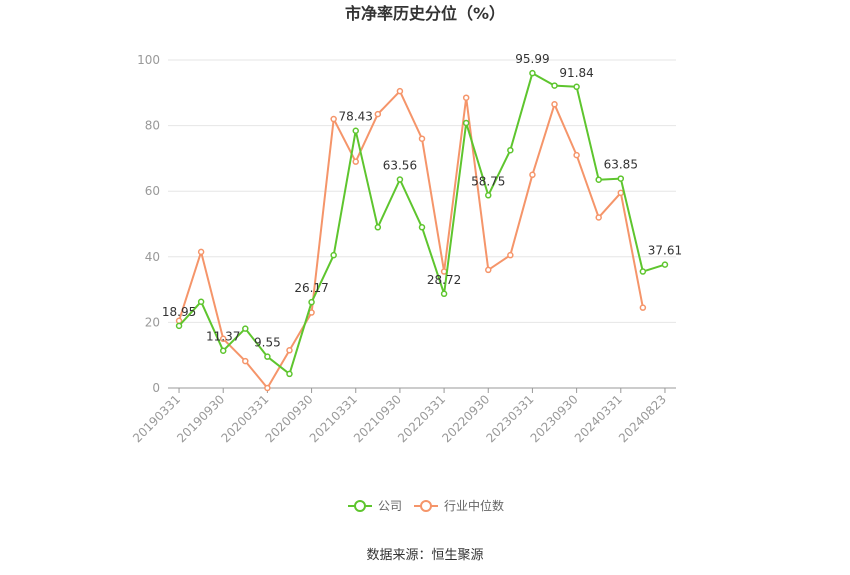 The image size is (850, 575). Describe the element at coordinates (152, 322) in the screenshot. I see `y-tick-label: 20` at that location.